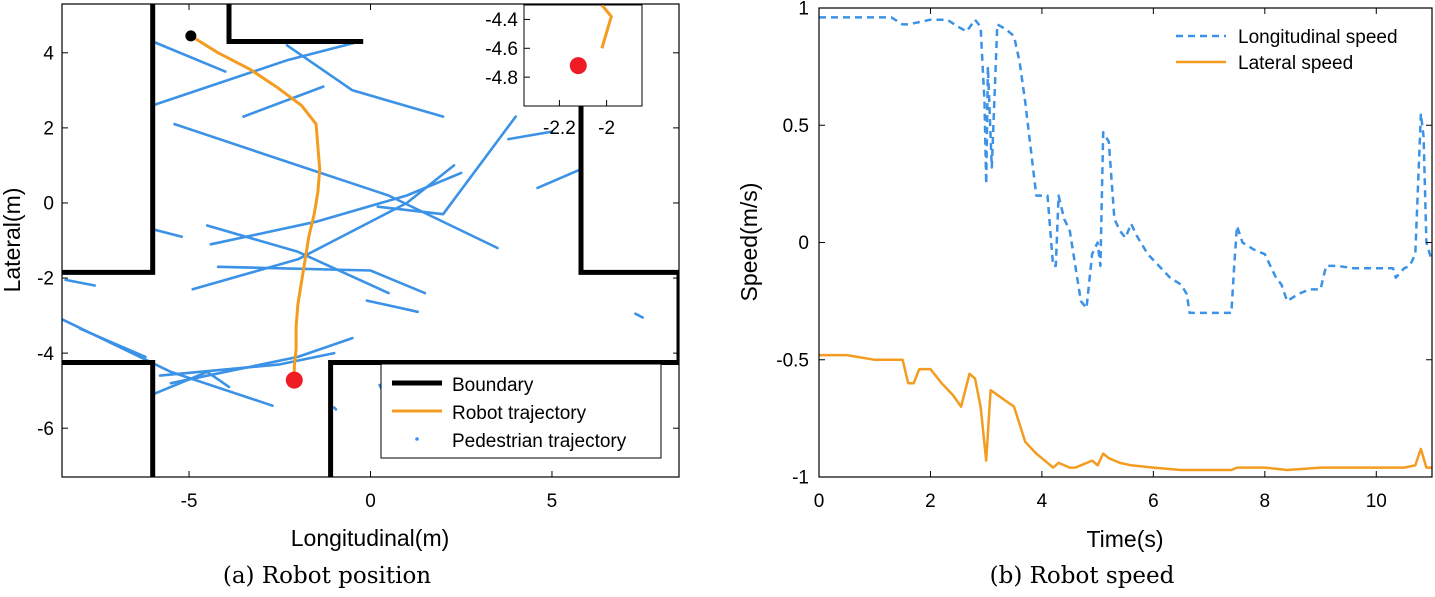 The height and width of the screenshot is (597, 1435). I want to click on inset-y-ticks: -4.4 -4.6 -4.8, so click(507, 49).